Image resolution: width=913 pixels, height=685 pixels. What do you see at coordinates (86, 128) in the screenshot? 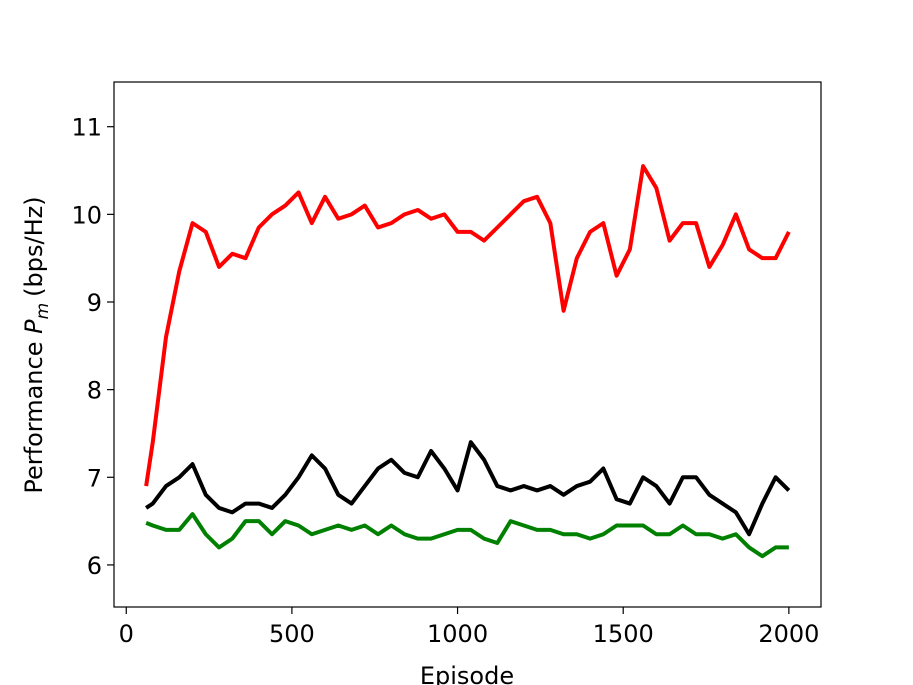
I see `y-tick-label: 11` at bounding box center [86, 128].